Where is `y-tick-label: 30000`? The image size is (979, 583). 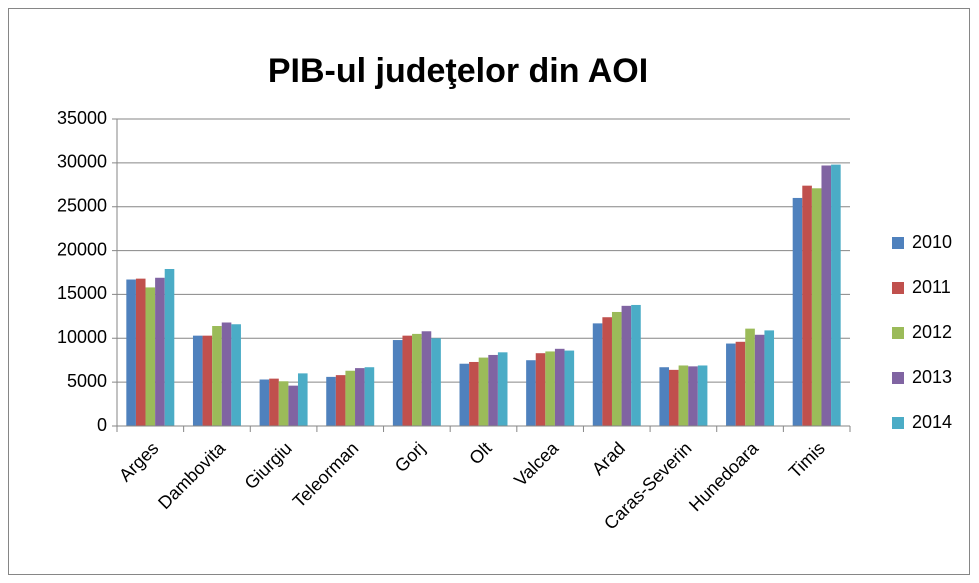
y-tick-label: 30000 is located at coordinates (82, 162).